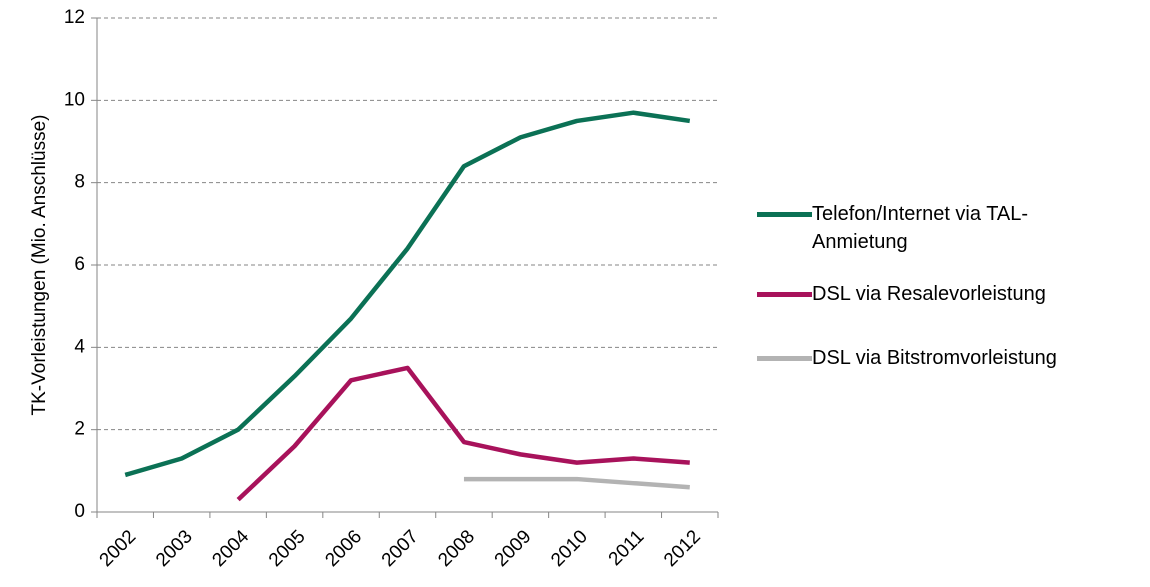 This screenshot has height=587, width=1150. What do you see at coordinates (929, 294) in the screenshot?
I see `legend-label: DSL via Resalevorleistung` at bounding box center [929, 294].